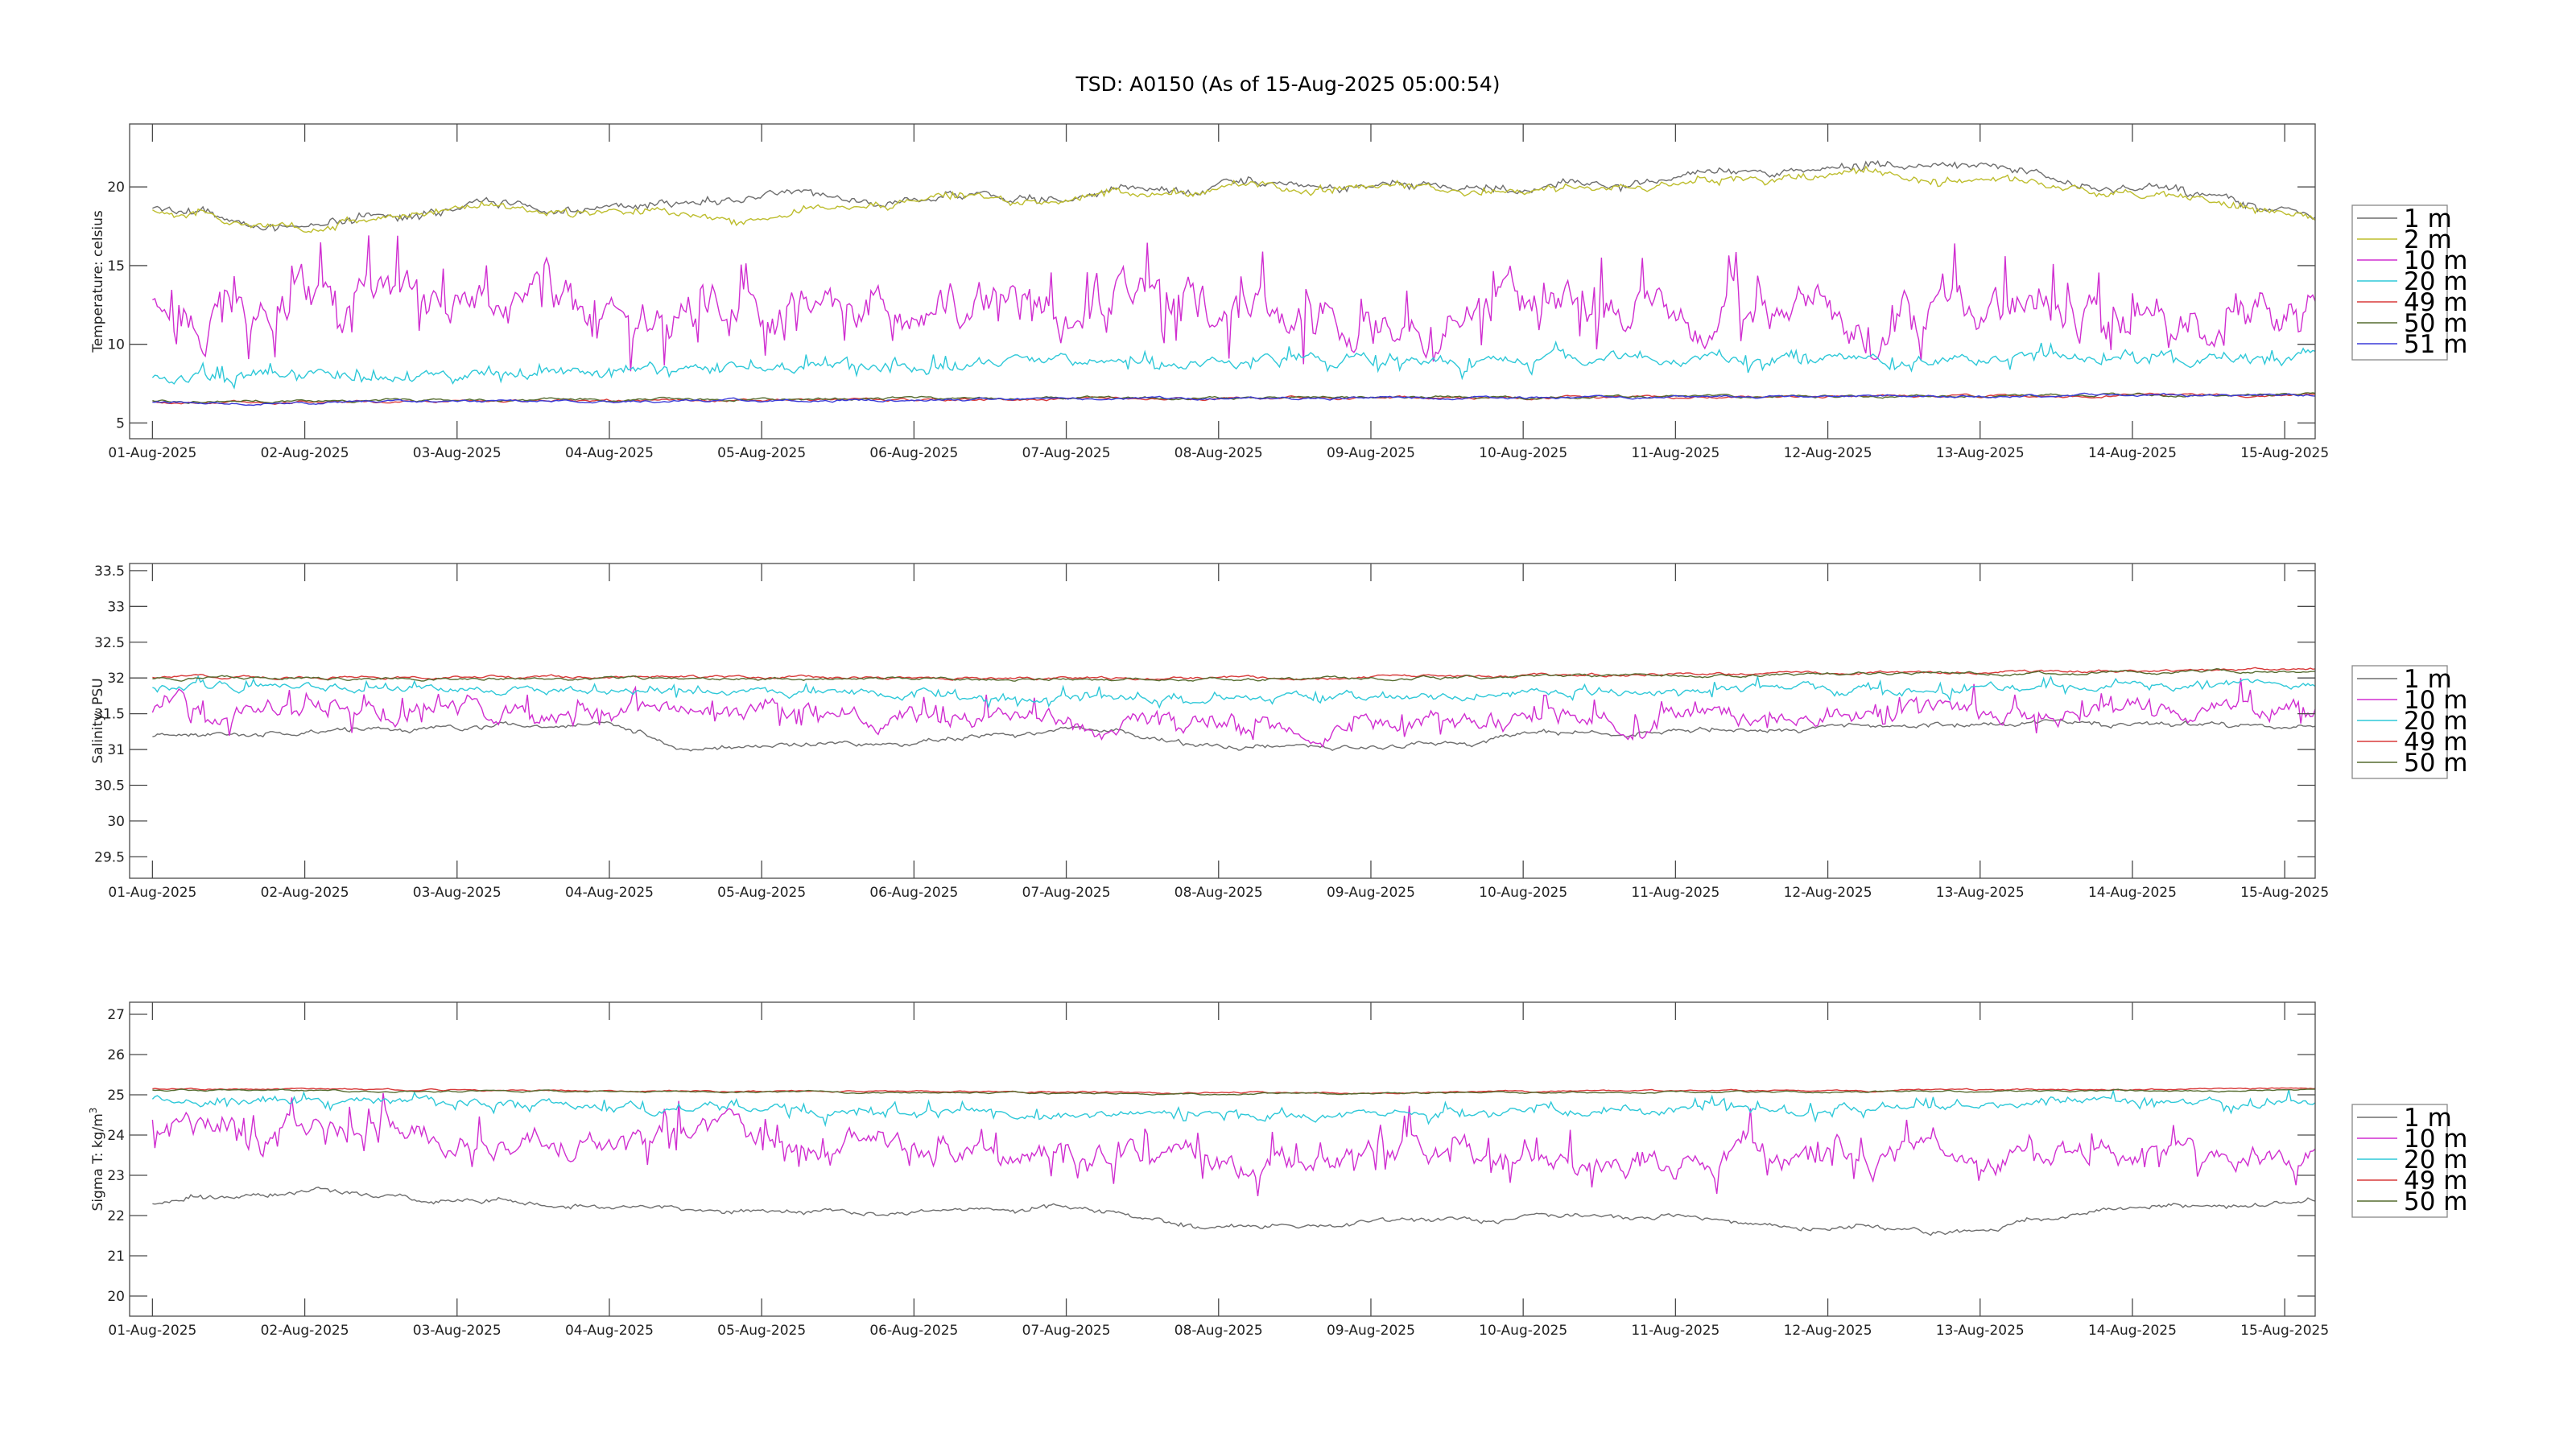 The height and width of the screenshot is (1449, 2576). I want to click on y-tick-label: 30.5, so click(109, 786).